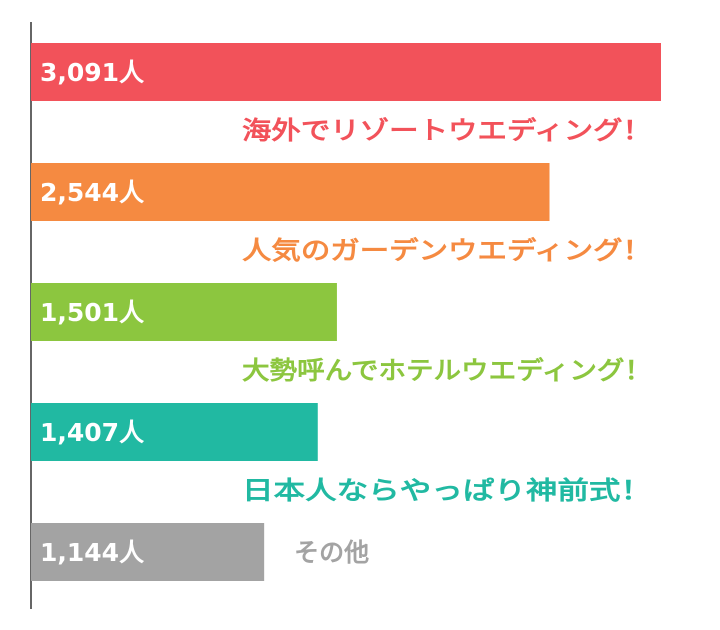  I want to click on bar-value-label: 1,407人, so click(92, 432).